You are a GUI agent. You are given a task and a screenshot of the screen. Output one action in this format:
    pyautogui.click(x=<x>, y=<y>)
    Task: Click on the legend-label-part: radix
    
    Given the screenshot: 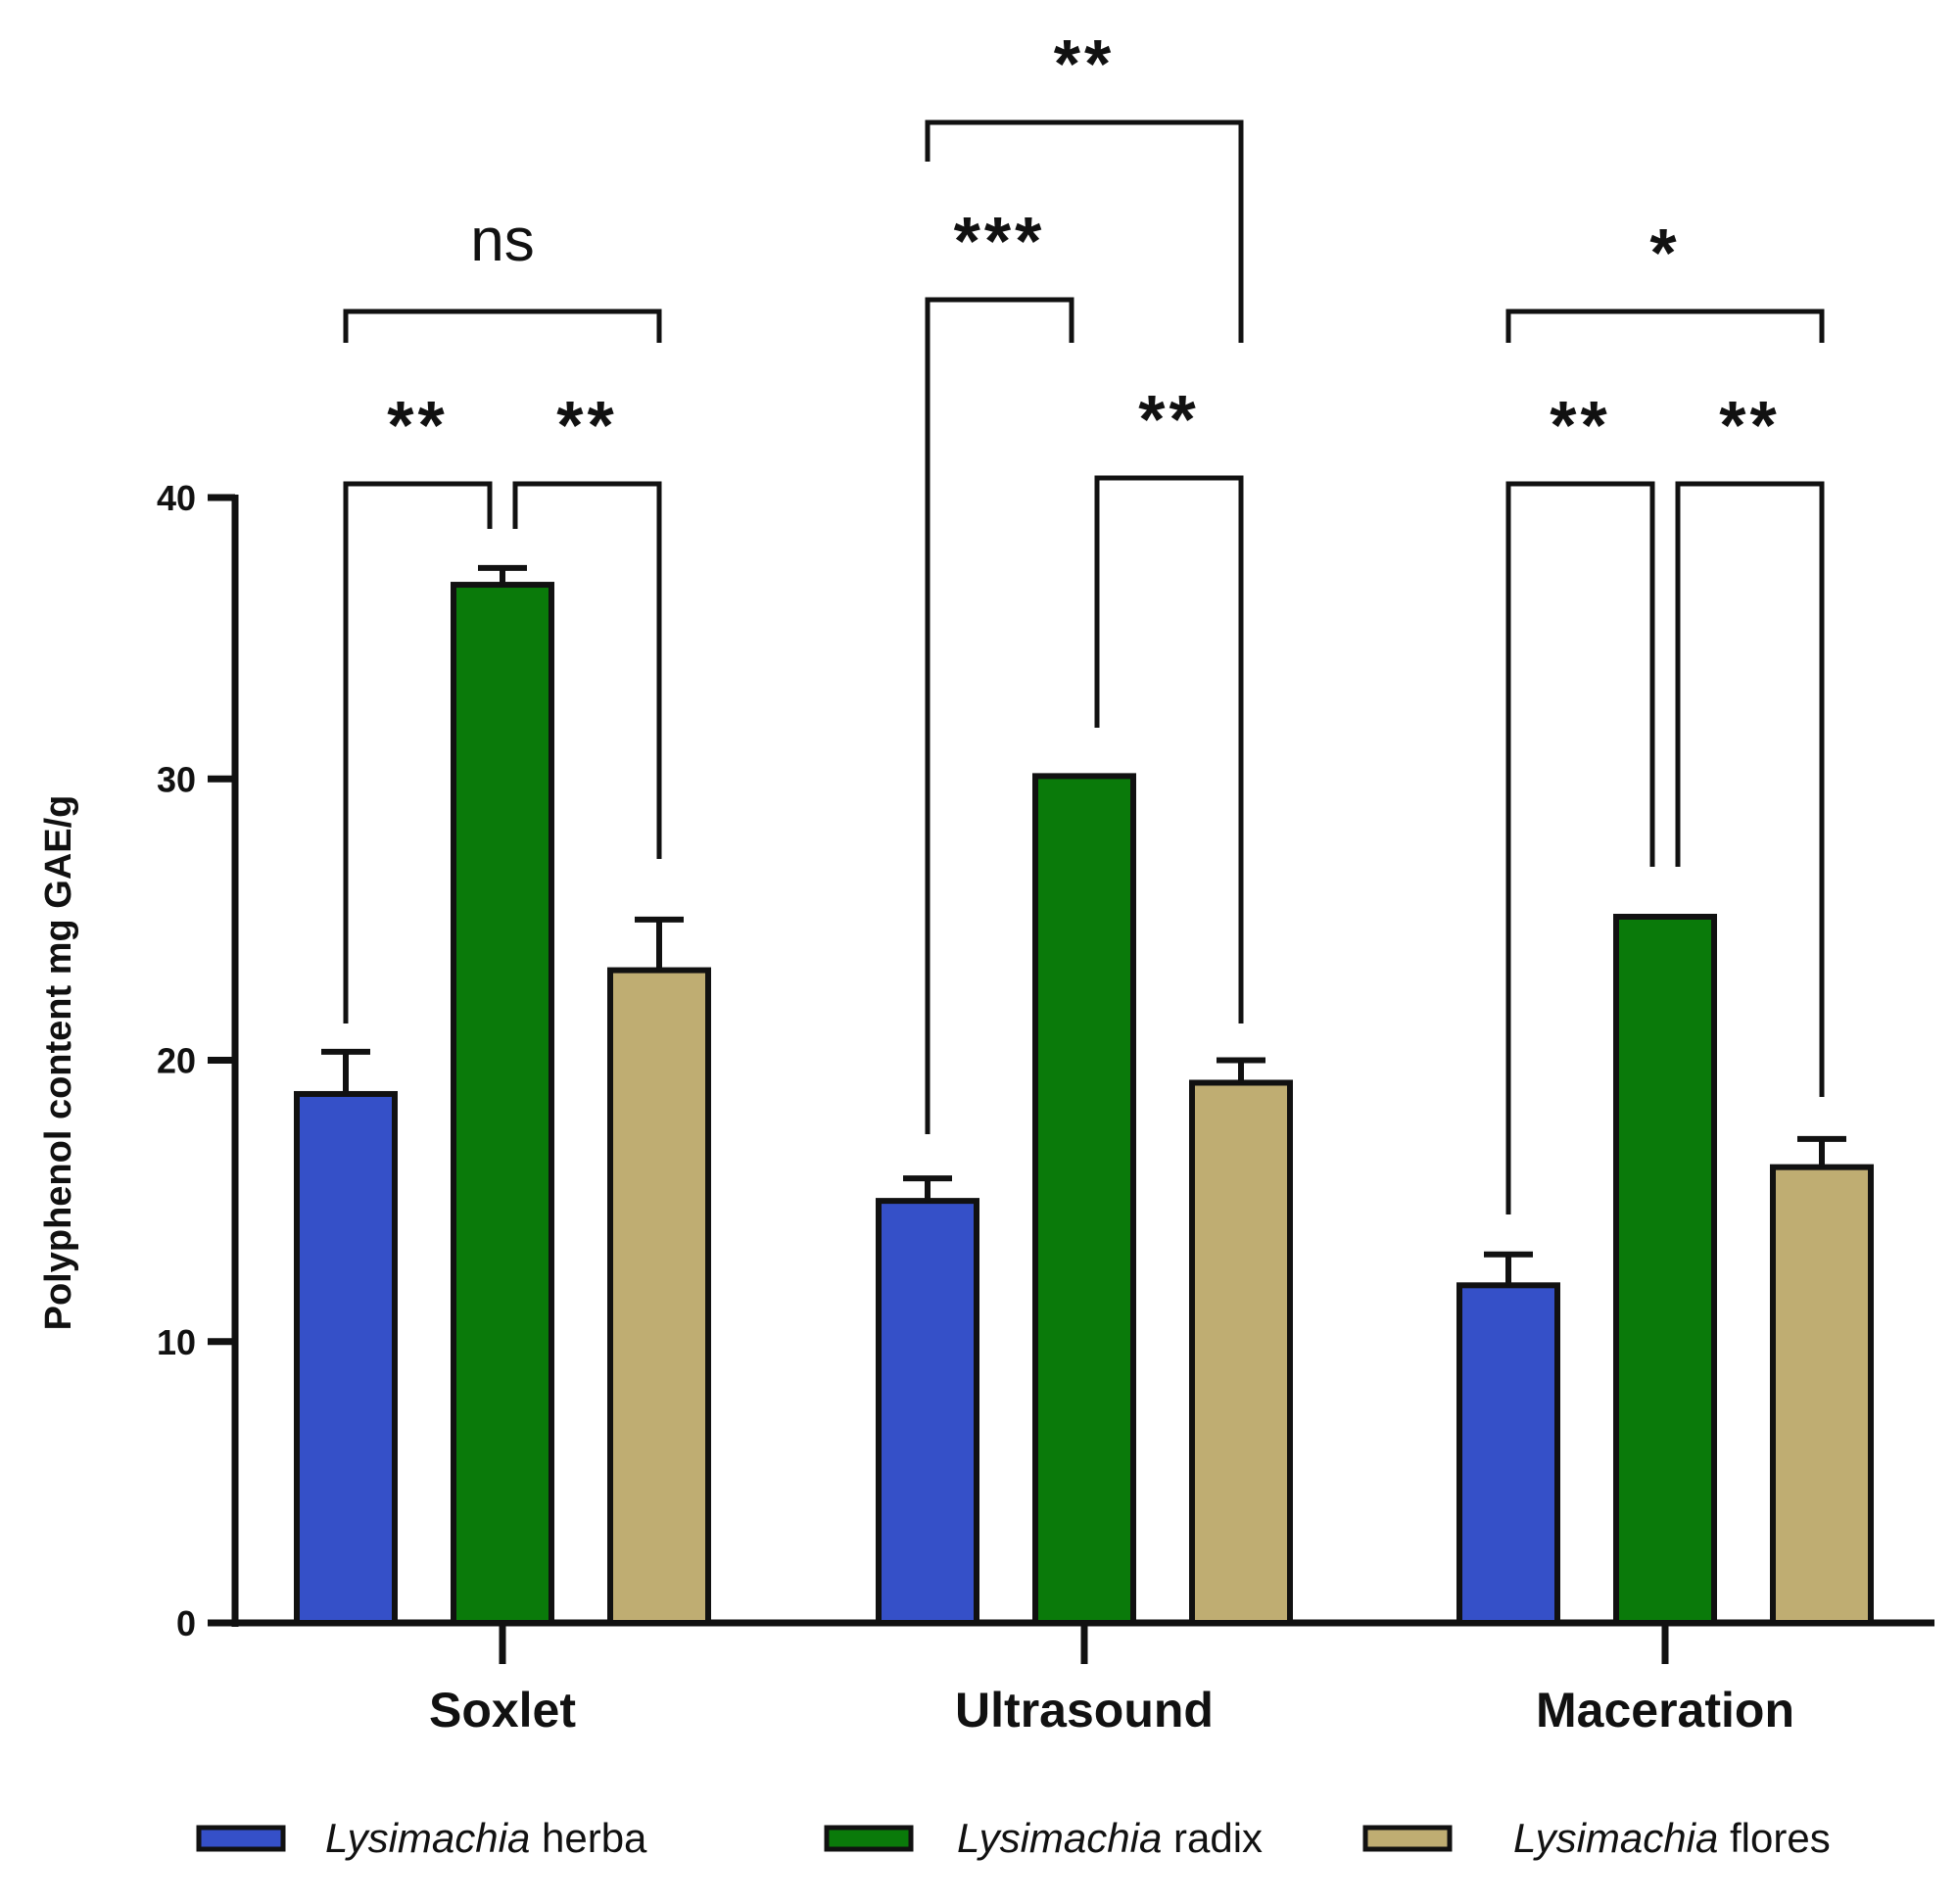 What is the action you would take?
    pyautogui.click(x=1218, y=1838)
    